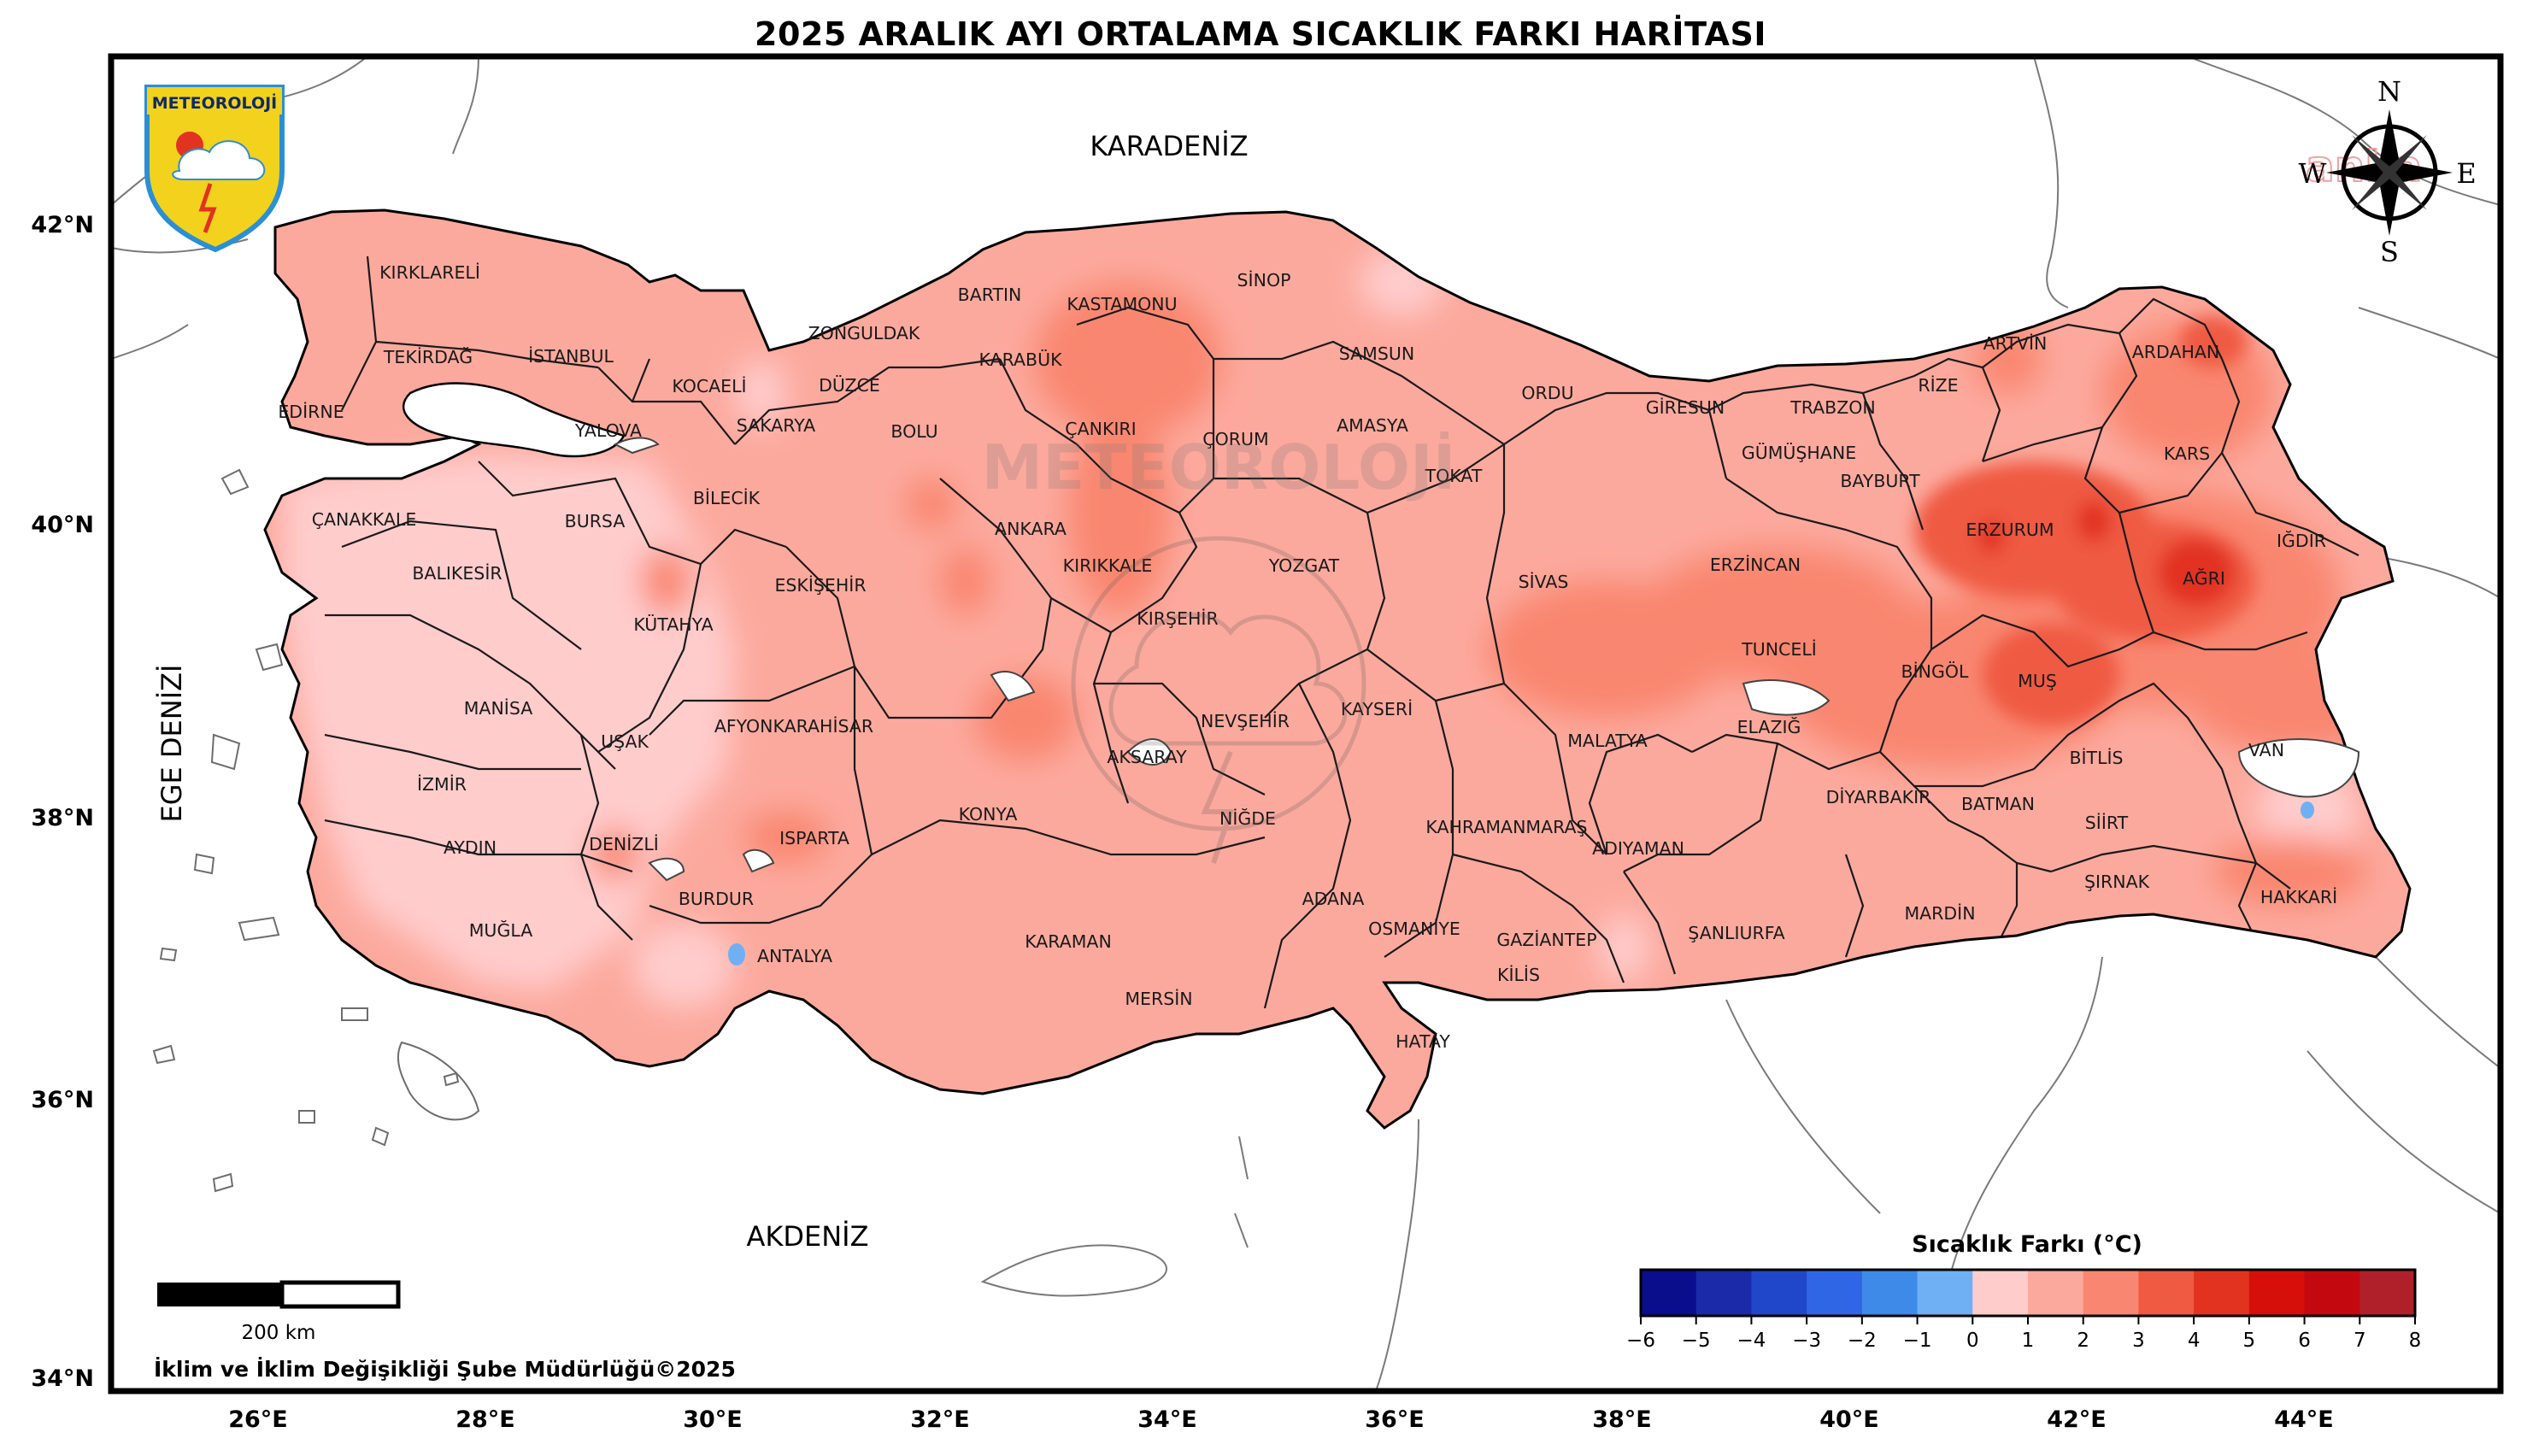  What do you see at coordinates (2466, 173) in the screenshot?
I see `compass-east-label: E` at bounding box center [2466, 173].